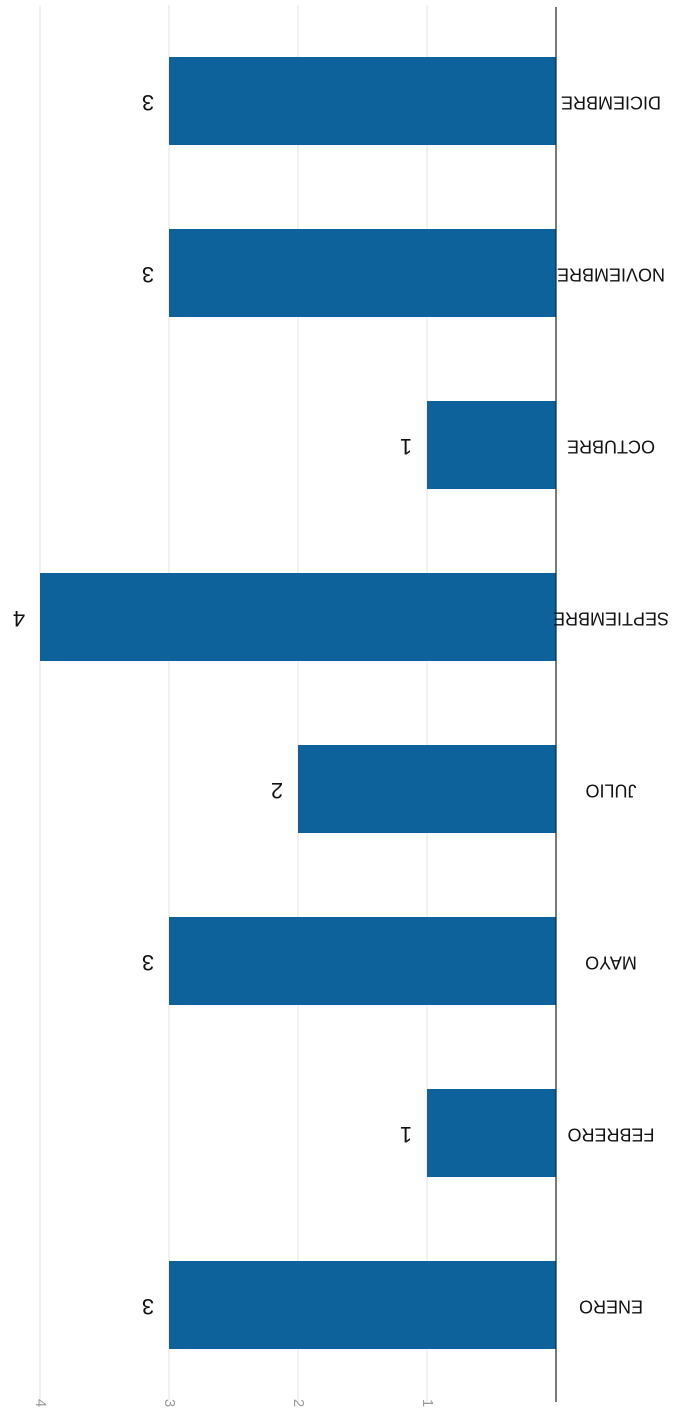 This screenshot has width=686, height=1417. Describe the element at coordinates (611, 274) in the screenshot. I see `category-label: NOVIEMBRE` at that location.